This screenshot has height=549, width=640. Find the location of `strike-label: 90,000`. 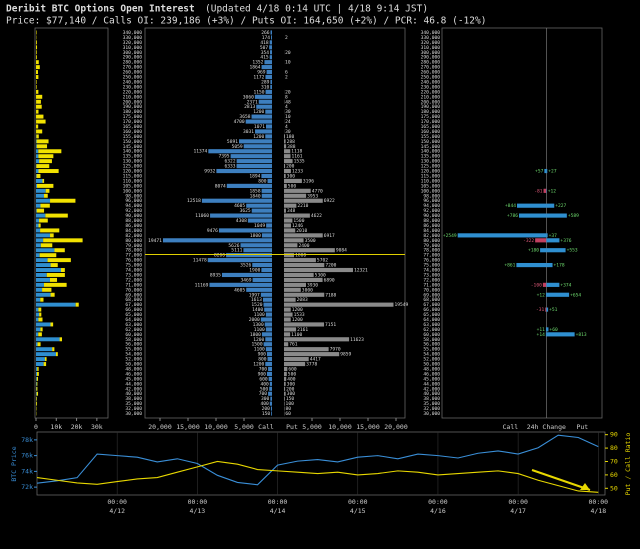

strike-label: 90,000 is located at coordinates (133, 216).